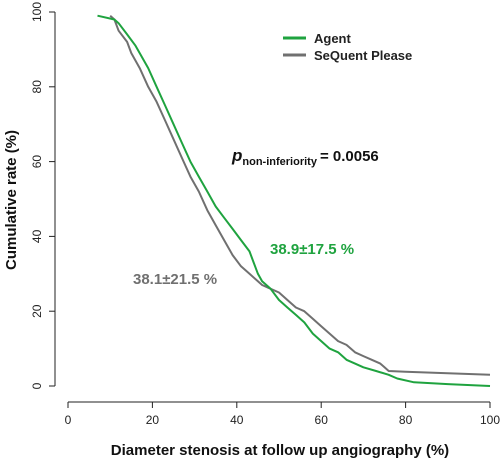 The width and height of the screenshot is (500, 465). I want to click on p-value-text: pnon-inferiority = 0.0056, so click(305, 157).